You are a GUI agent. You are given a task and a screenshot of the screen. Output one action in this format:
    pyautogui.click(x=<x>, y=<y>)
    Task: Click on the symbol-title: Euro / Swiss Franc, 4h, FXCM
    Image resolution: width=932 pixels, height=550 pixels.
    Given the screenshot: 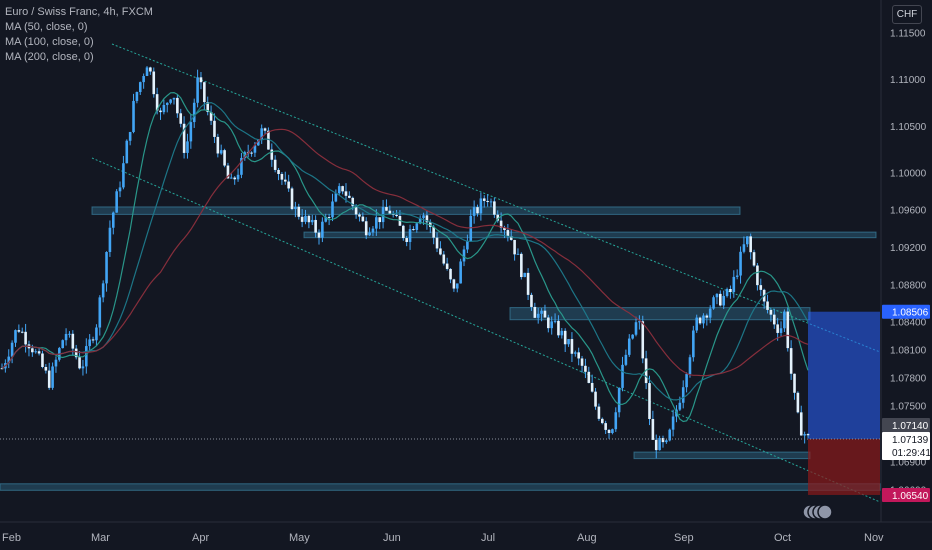 What is the action you would take?
    pyautogui.click(x=79, y=12)
    